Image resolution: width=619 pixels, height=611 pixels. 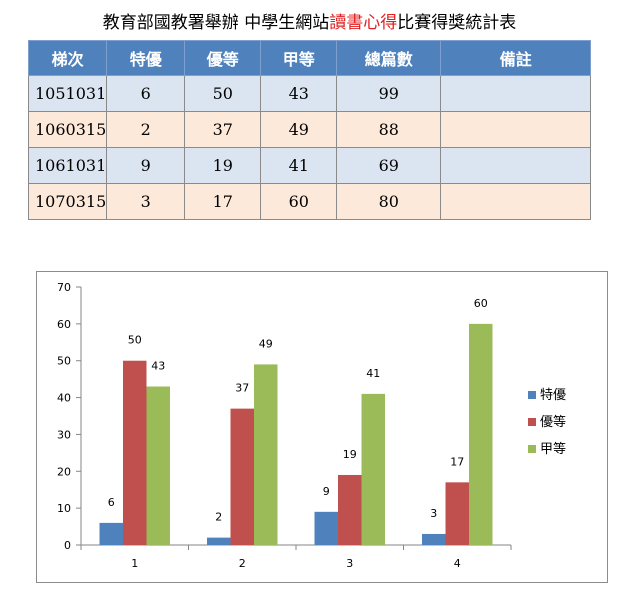 What do you see at coordinates (146, 201) in the screenshot?
I see `cell-special-excellence: 3` at bounding box center [146, 201].